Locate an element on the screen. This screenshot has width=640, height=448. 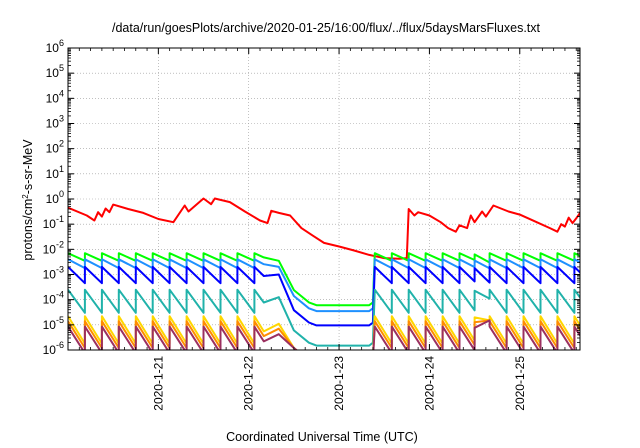
y-tick-exponent: -3 is located at coordinates (60, 270).